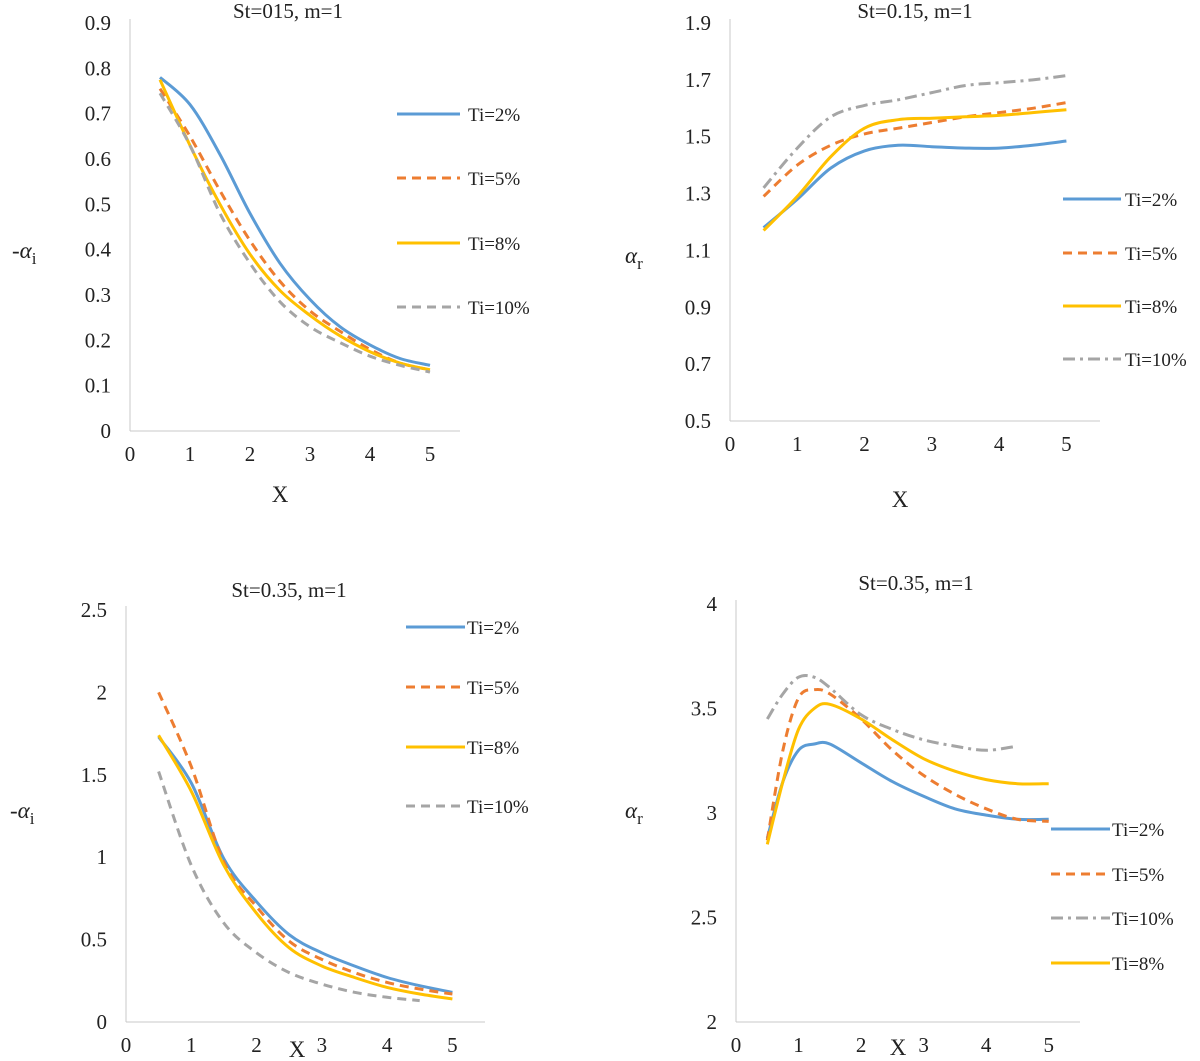 The width and height of the screenshot is (1200, 1061). What do you see at coordinates (102, 857) in the screenshot?
I see `y-tick-label: 1` at bounding box center [102, 857].